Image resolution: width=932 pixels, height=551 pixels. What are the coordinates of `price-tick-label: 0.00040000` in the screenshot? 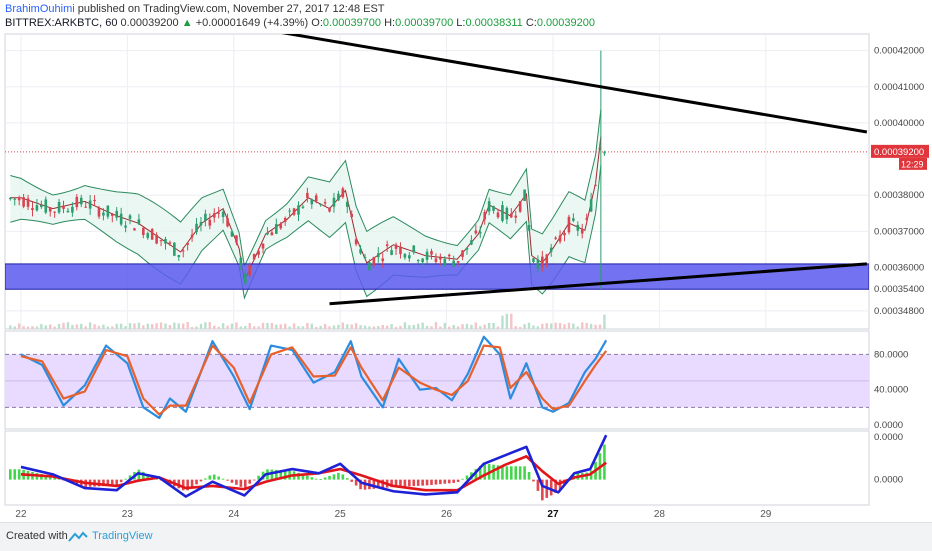 It's located at (899, 123).